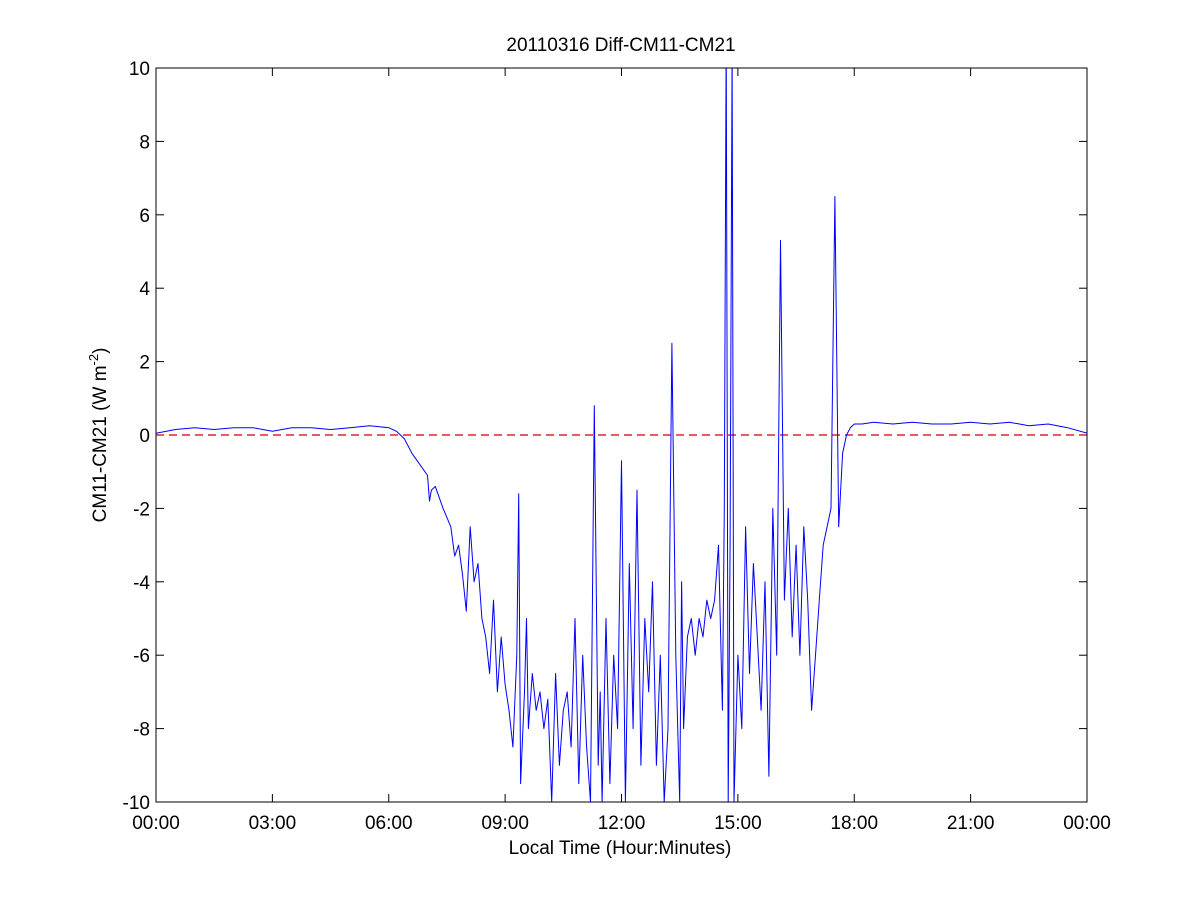  What do you see at coordinates (141, 730) in the screenshot?
I see `y-tick-label: -8` at bounding box center [141, 730].